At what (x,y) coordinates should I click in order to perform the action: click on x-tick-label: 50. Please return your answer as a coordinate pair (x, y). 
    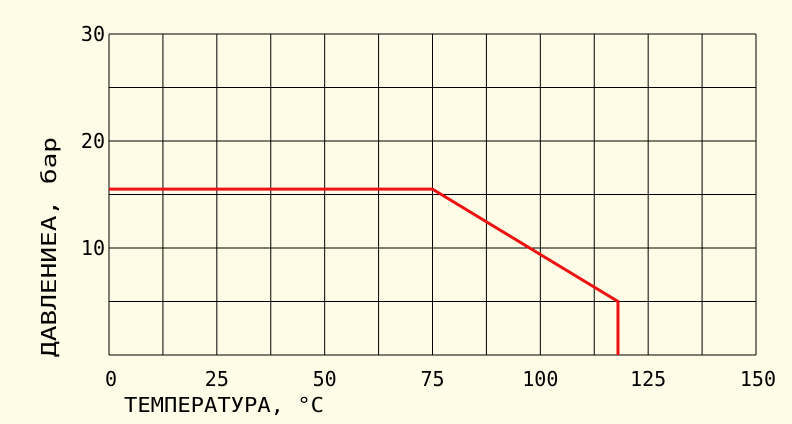
    Looking at the image, I should click on (325, 379).